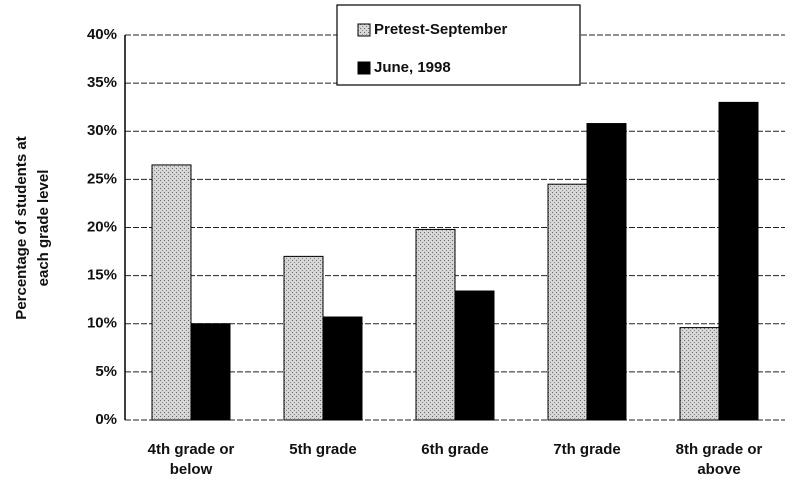 This screenshot has height=500, width=788. What do you see at coordinates (102, 130) in the screenshot?
I see `y-tick-label: 30%` at bounding box center [102, 130].